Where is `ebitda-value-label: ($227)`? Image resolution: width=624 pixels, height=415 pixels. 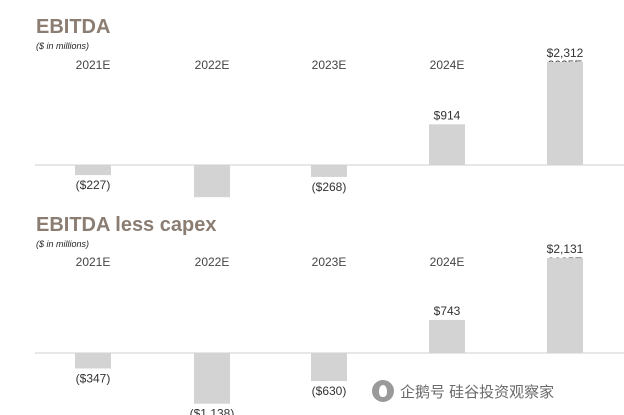 ebitda-value-label: ($227) is located at coordinates (93, 185).